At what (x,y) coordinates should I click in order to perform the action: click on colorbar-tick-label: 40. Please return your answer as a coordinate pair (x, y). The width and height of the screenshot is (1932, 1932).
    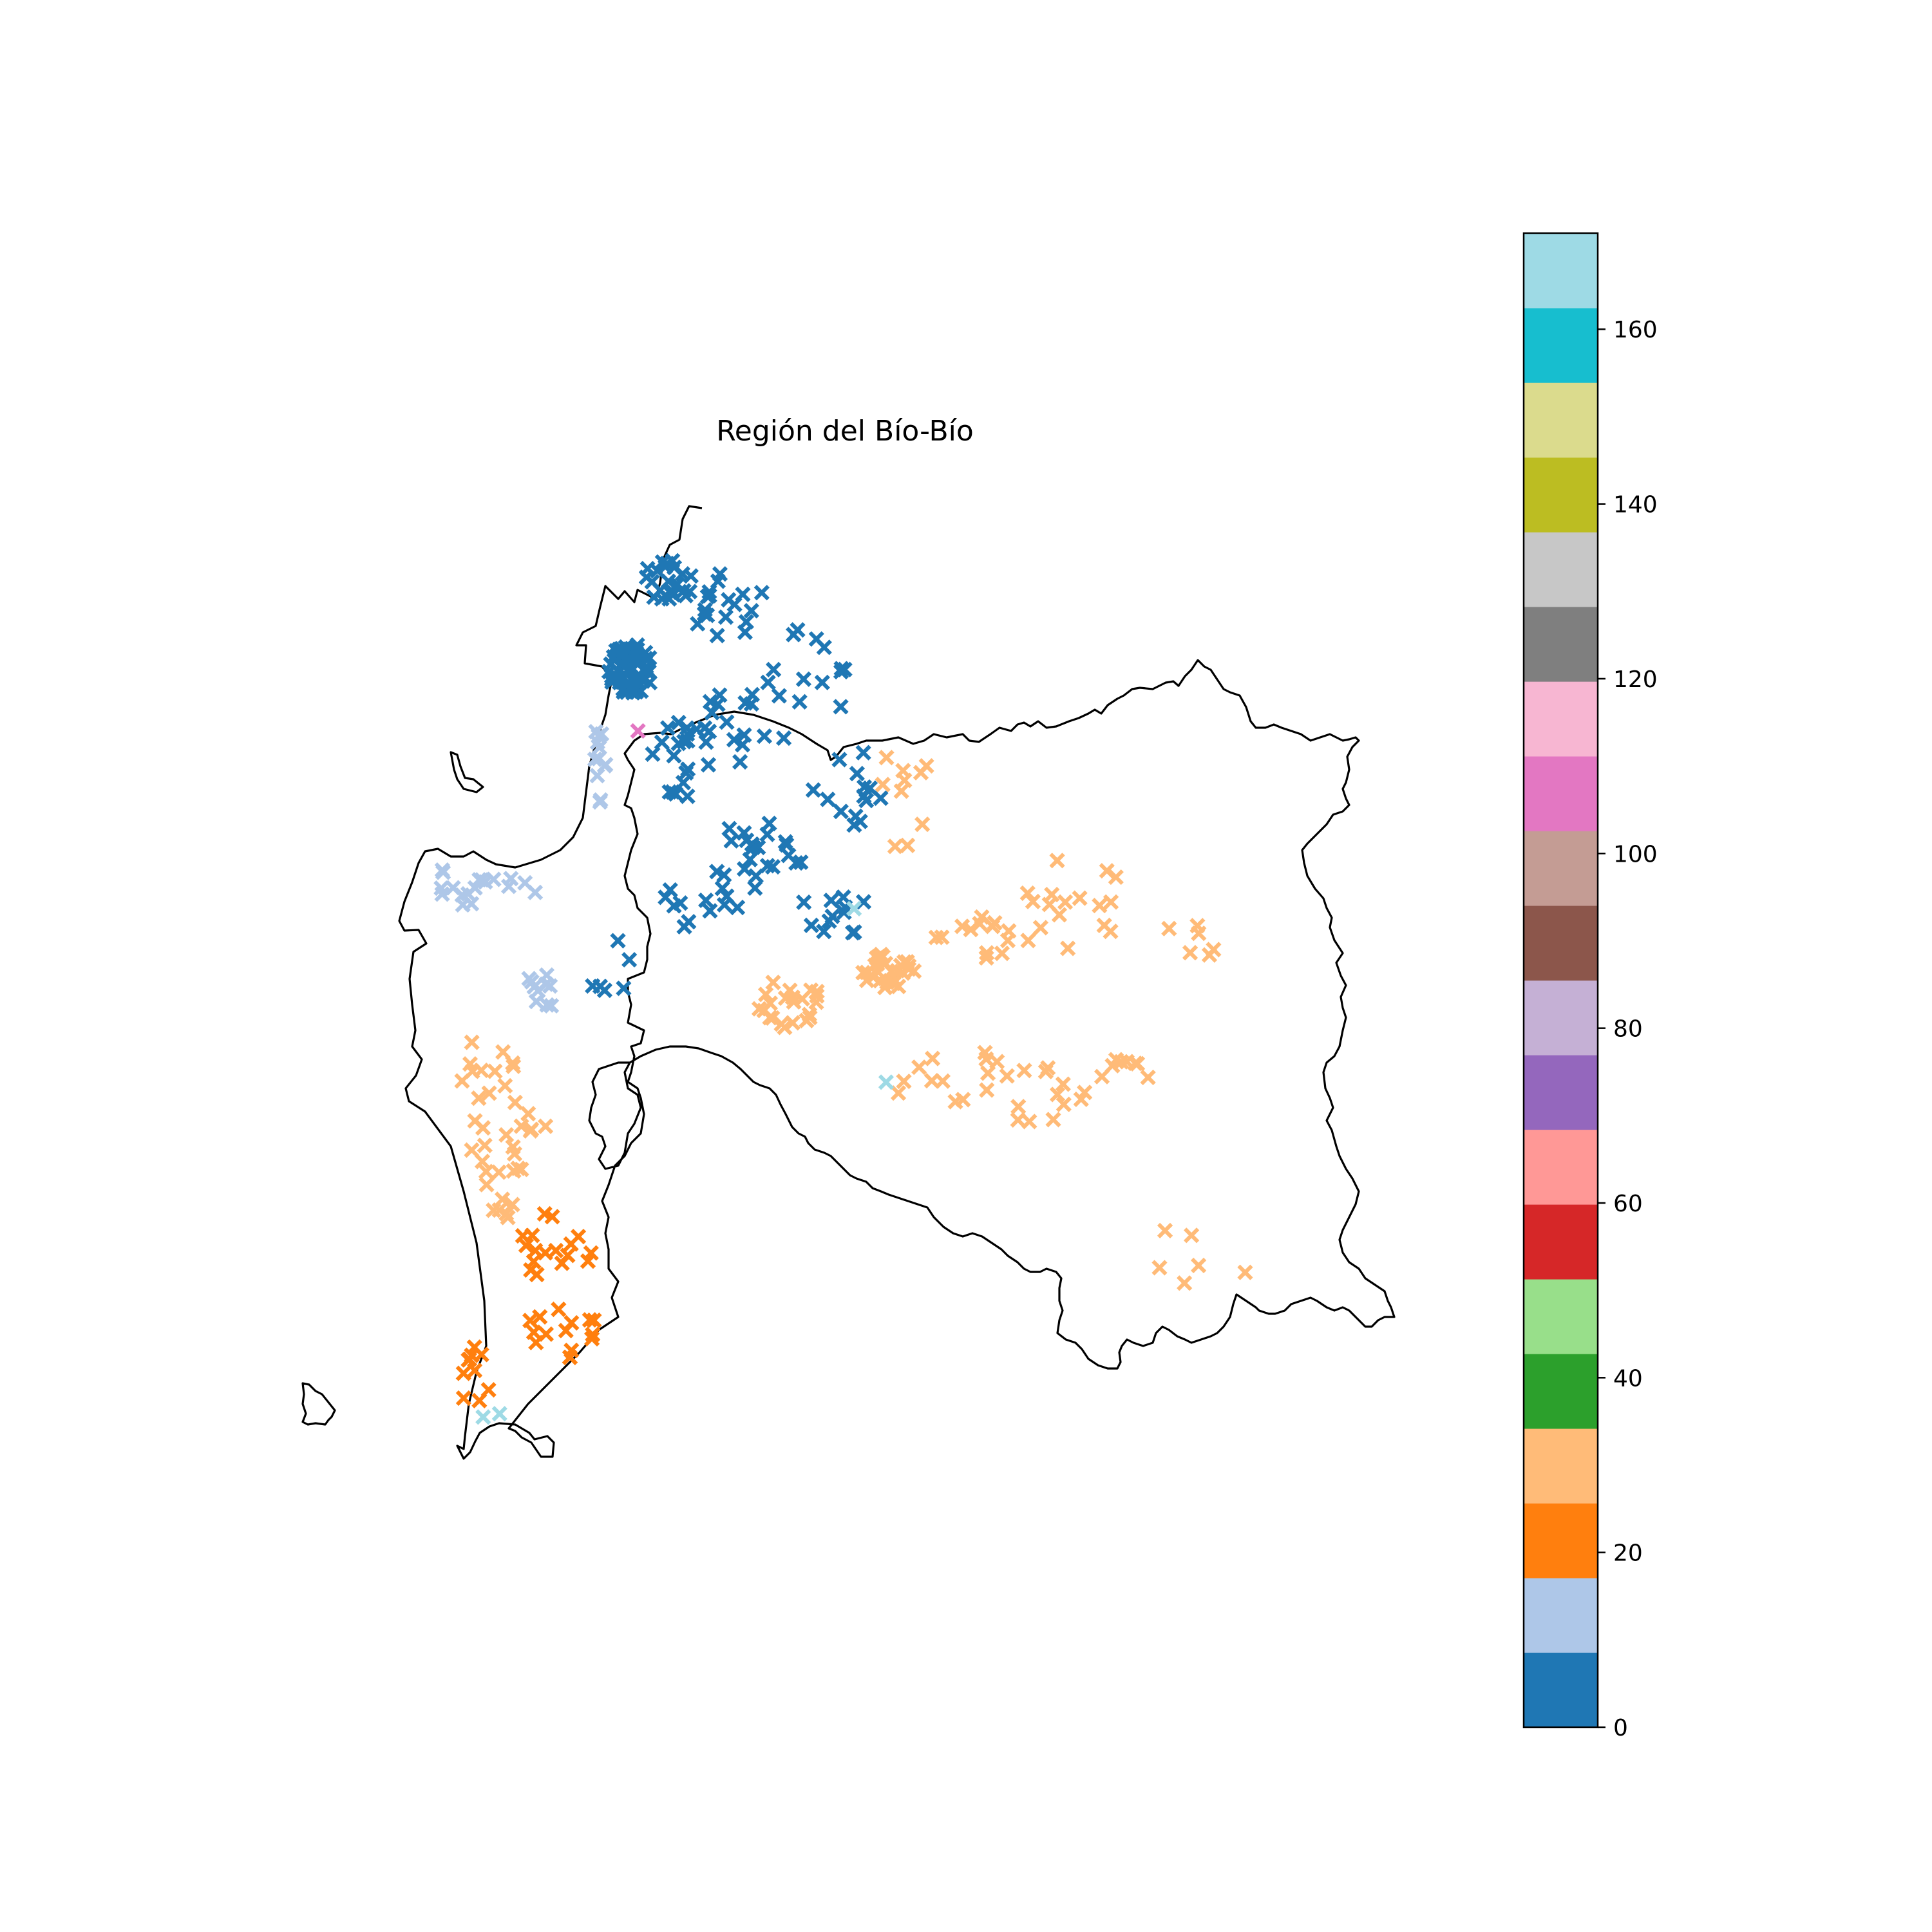
    Looking at the image, I should click on (1628, 1378).